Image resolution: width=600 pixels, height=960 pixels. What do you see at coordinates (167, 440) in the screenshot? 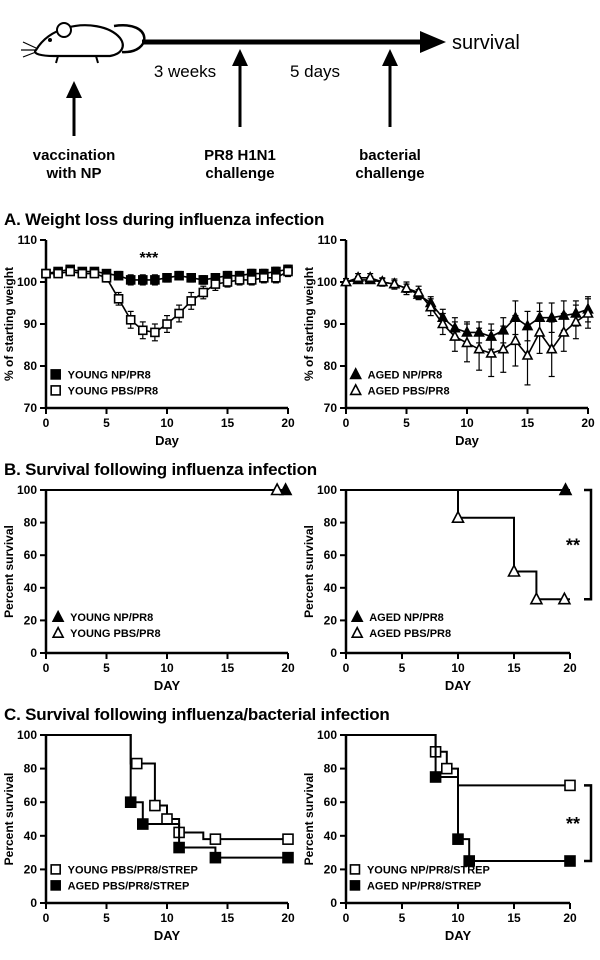
I see `chart-text: Day` at bounding box center [167, 440].